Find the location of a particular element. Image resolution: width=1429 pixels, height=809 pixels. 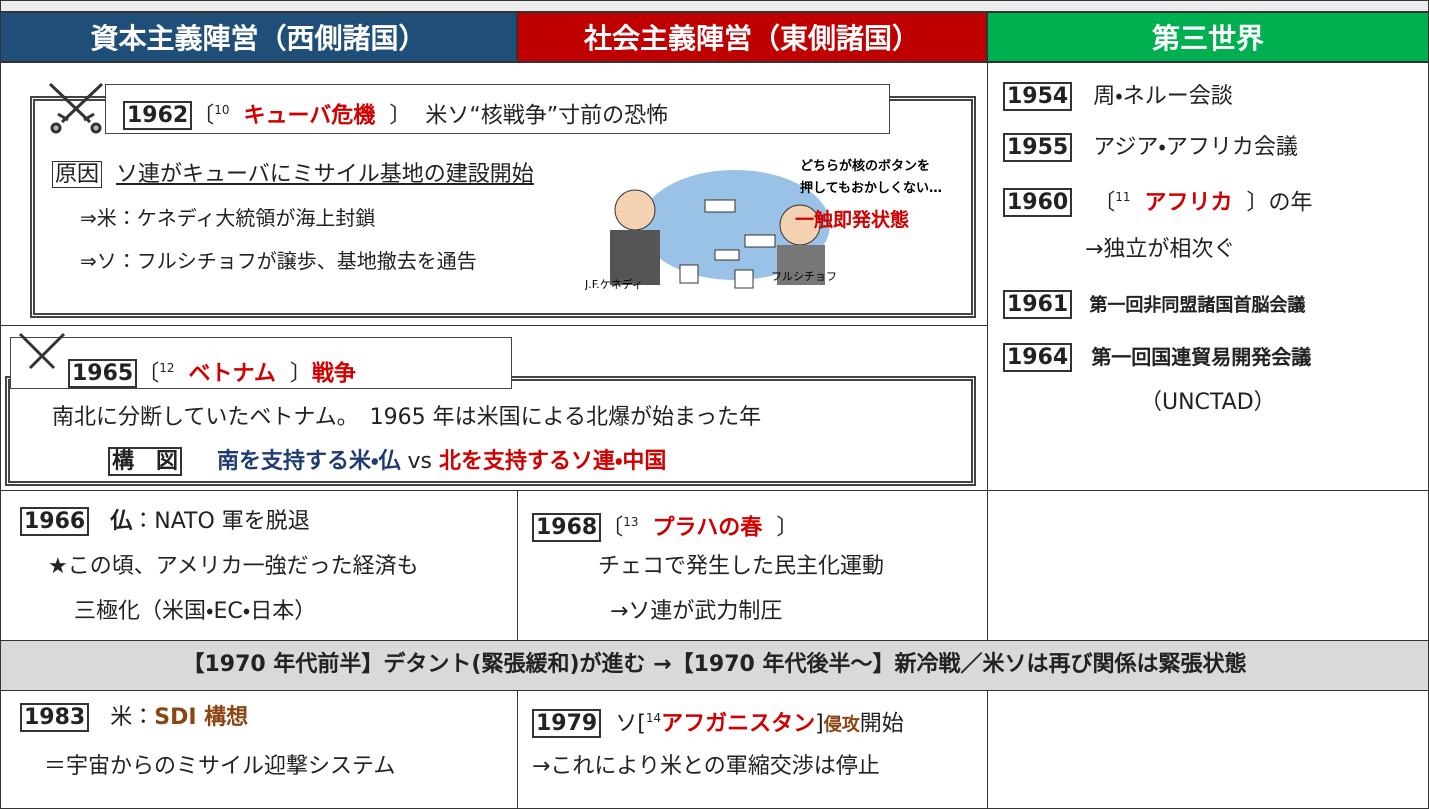

event: 1960 〔11 アフリカ 〕の年 is located at coordinates (1158, 200).